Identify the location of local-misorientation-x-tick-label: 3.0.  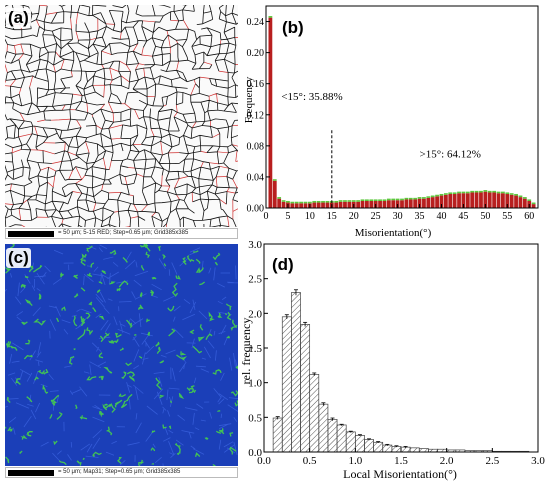
(538, 461).